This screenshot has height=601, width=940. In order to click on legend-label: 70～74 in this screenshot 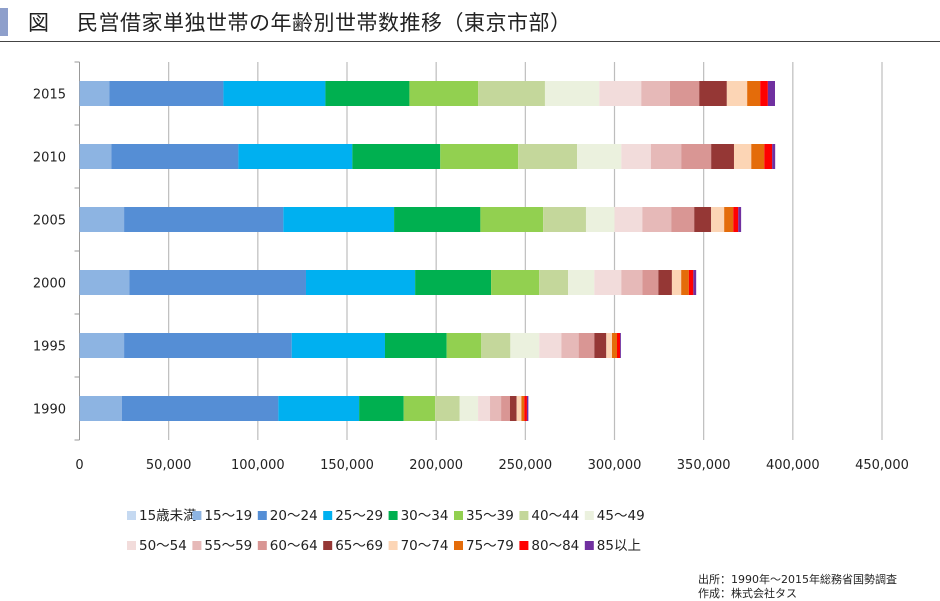, I will do `click(425, 546)`.